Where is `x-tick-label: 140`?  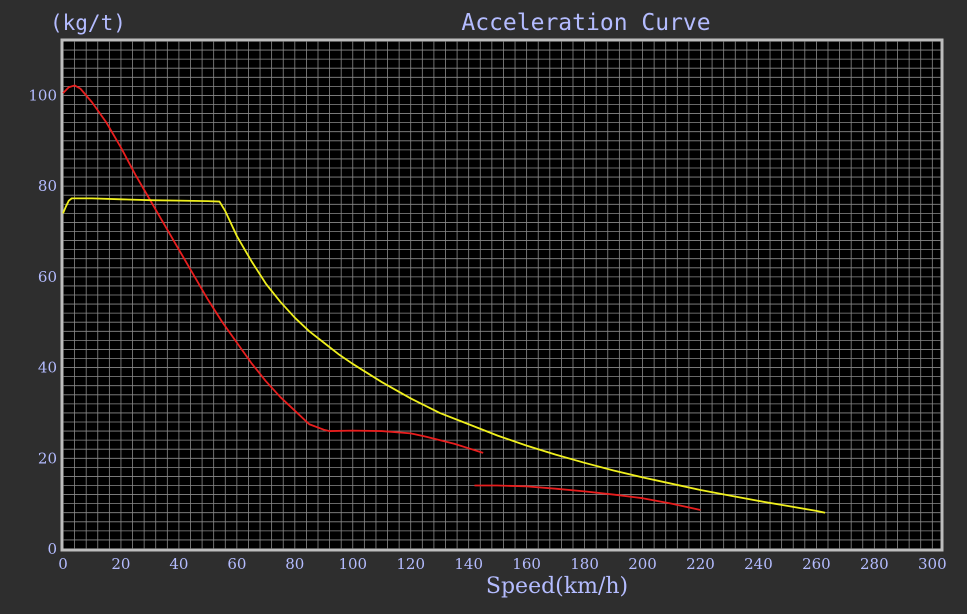
x-tick-label: 140 is located at coordinates (468, 564).